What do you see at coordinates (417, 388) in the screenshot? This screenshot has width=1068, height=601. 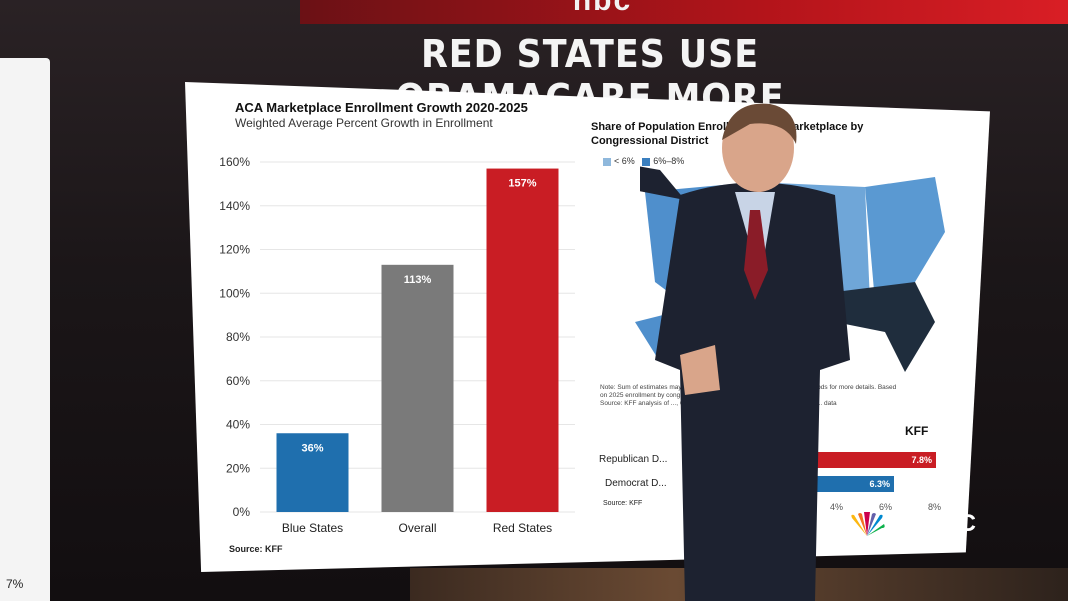 I see `bar-overall` at bounding box center [417, 388].